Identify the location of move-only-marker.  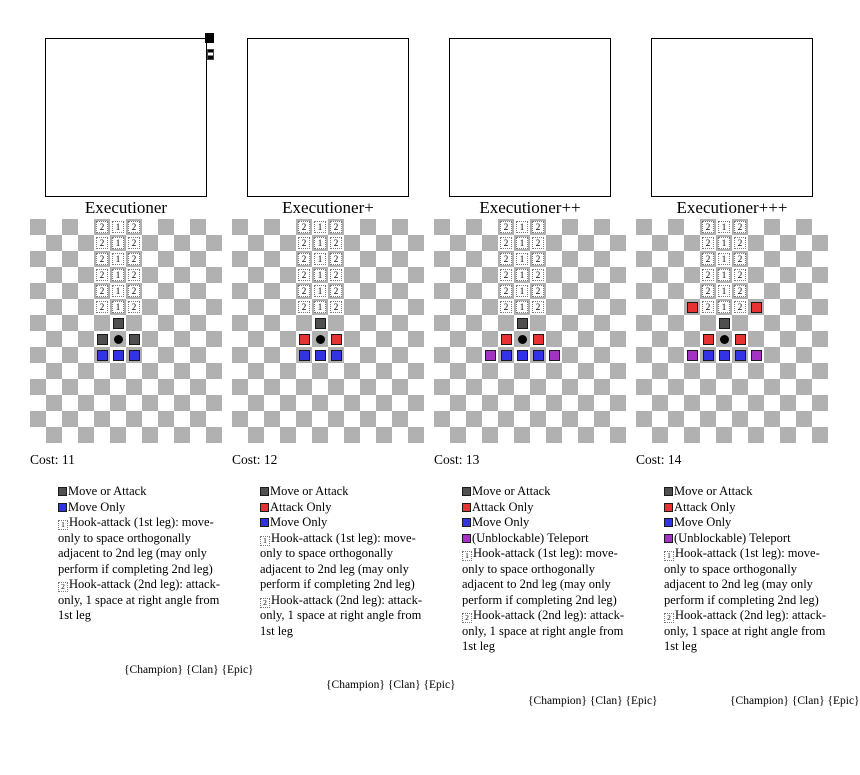
(134, 355).